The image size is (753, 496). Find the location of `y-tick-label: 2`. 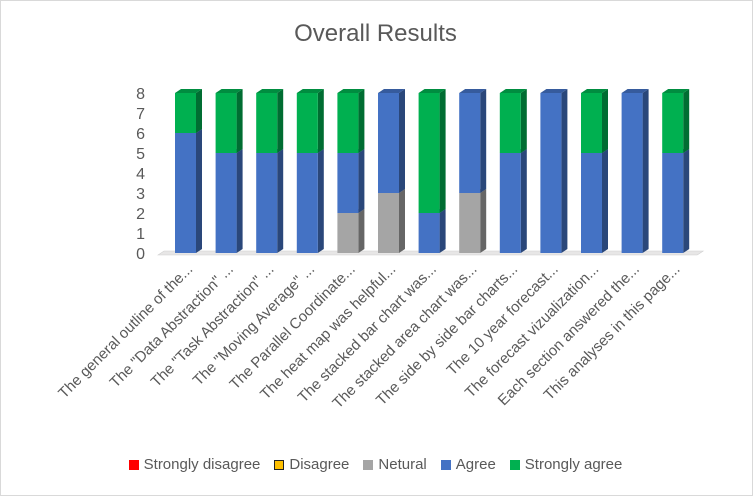

y-tick-label: 2 is located at coordinates (140, 214).